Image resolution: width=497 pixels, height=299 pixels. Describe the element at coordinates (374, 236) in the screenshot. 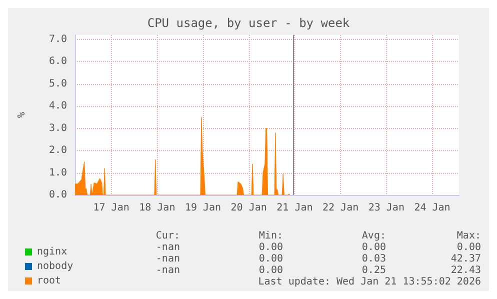

I see `text: Avg:` at that location.